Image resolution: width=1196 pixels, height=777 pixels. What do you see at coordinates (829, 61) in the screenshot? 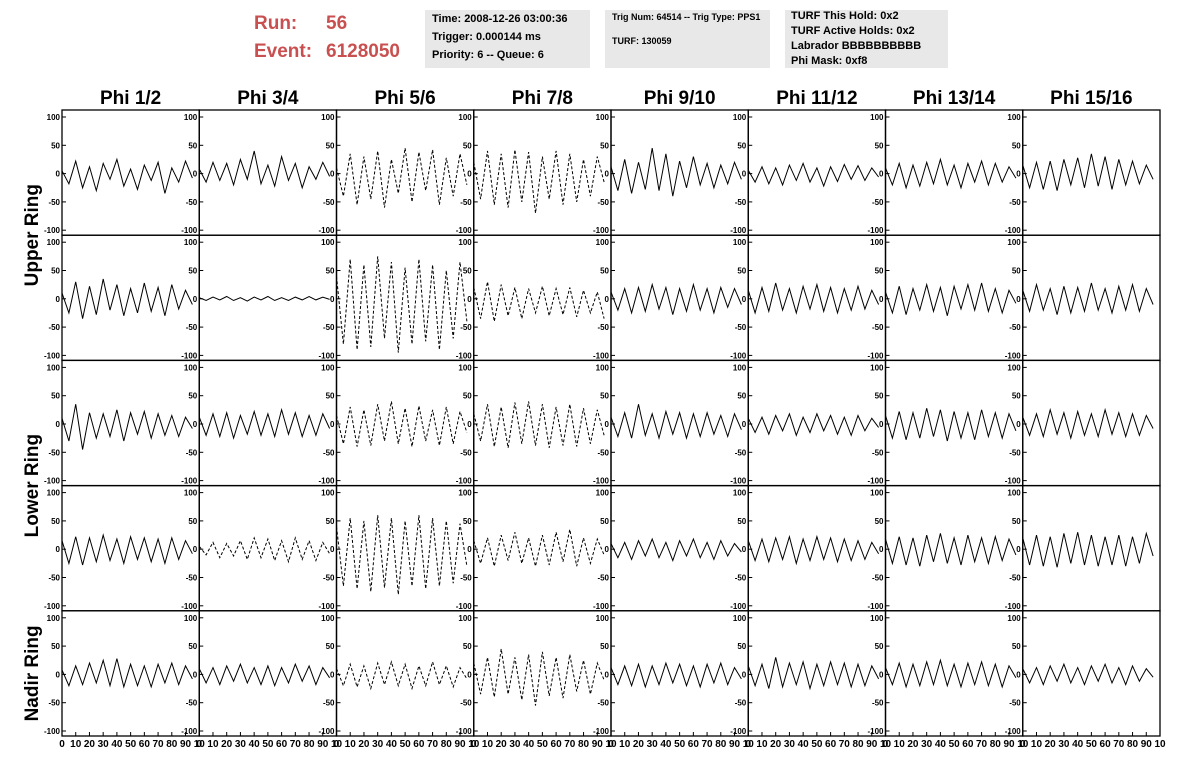
I see `info-text: Phi Mask: 0xf8` at bounding box center [829, 61].